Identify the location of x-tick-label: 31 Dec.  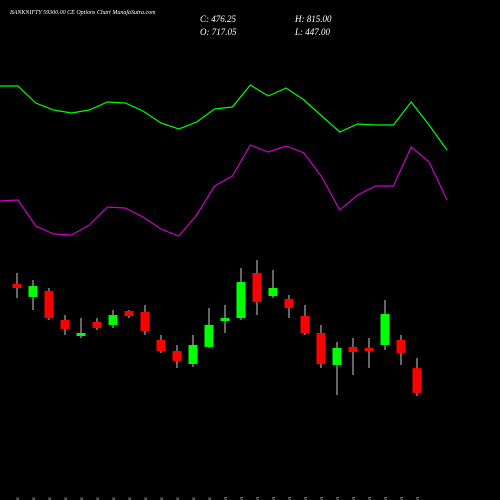
(210, 498).